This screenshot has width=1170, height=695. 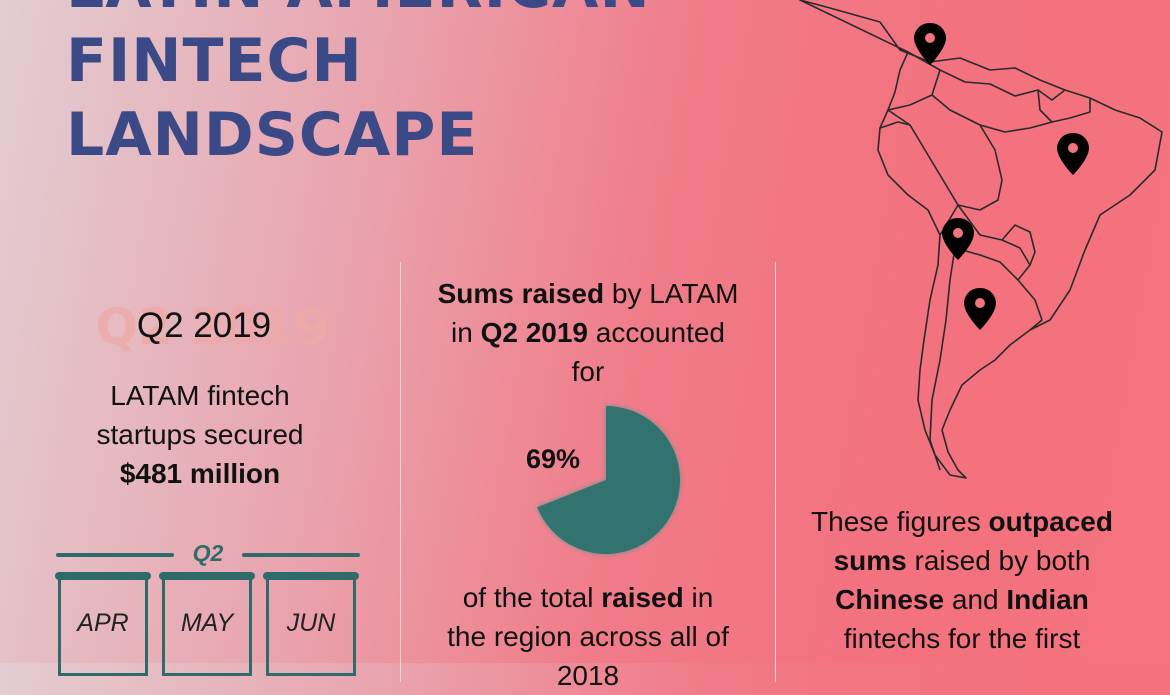 I want to click on column-divider-left, so click(x=400, y=472).